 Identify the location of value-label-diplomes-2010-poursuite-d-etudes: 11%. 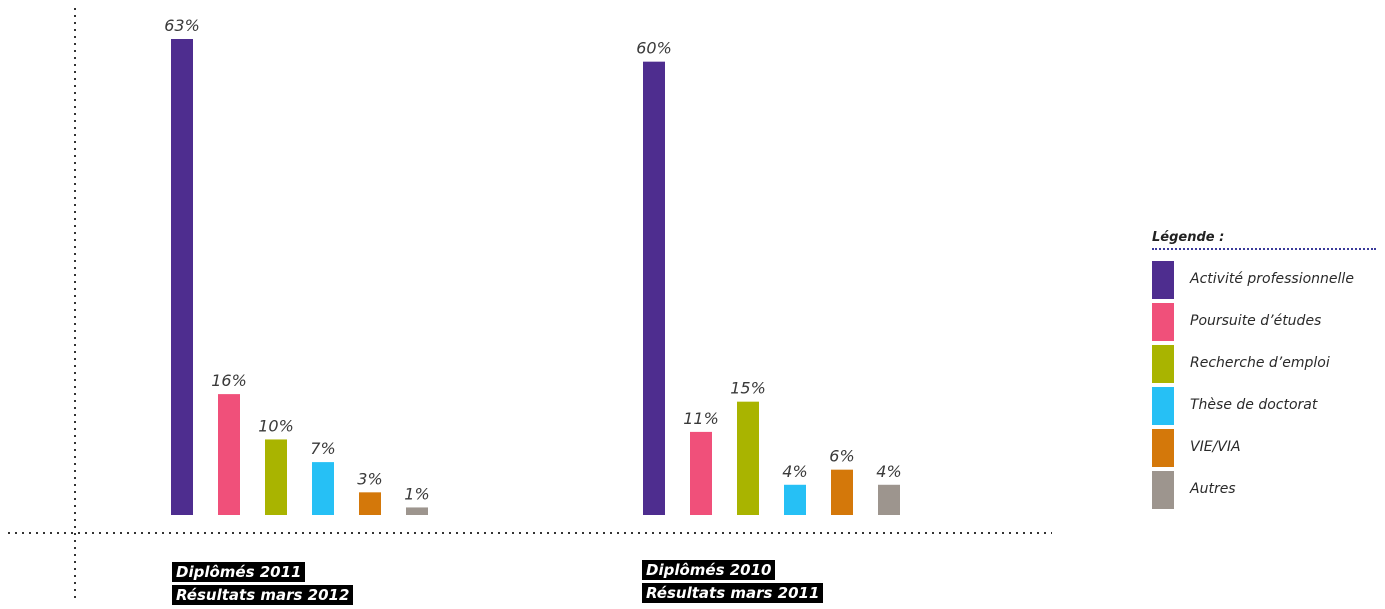
(701, 418).